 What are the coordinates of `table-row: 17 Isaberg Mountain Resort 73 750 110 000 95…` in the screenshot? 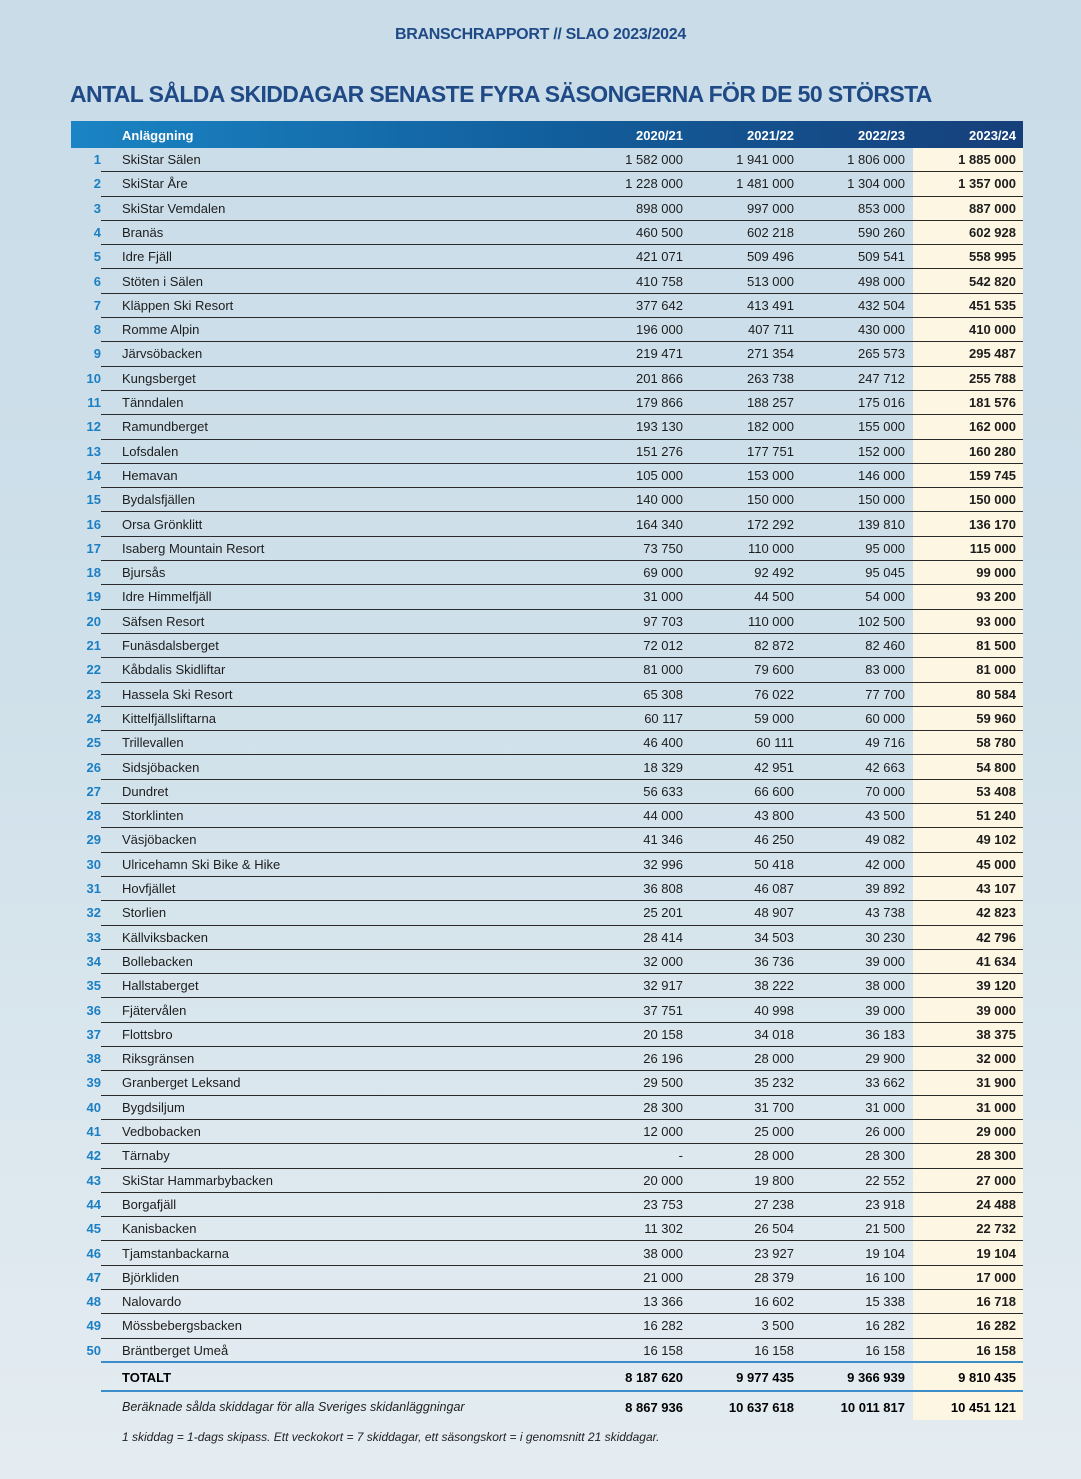 It's located at (547, 549).